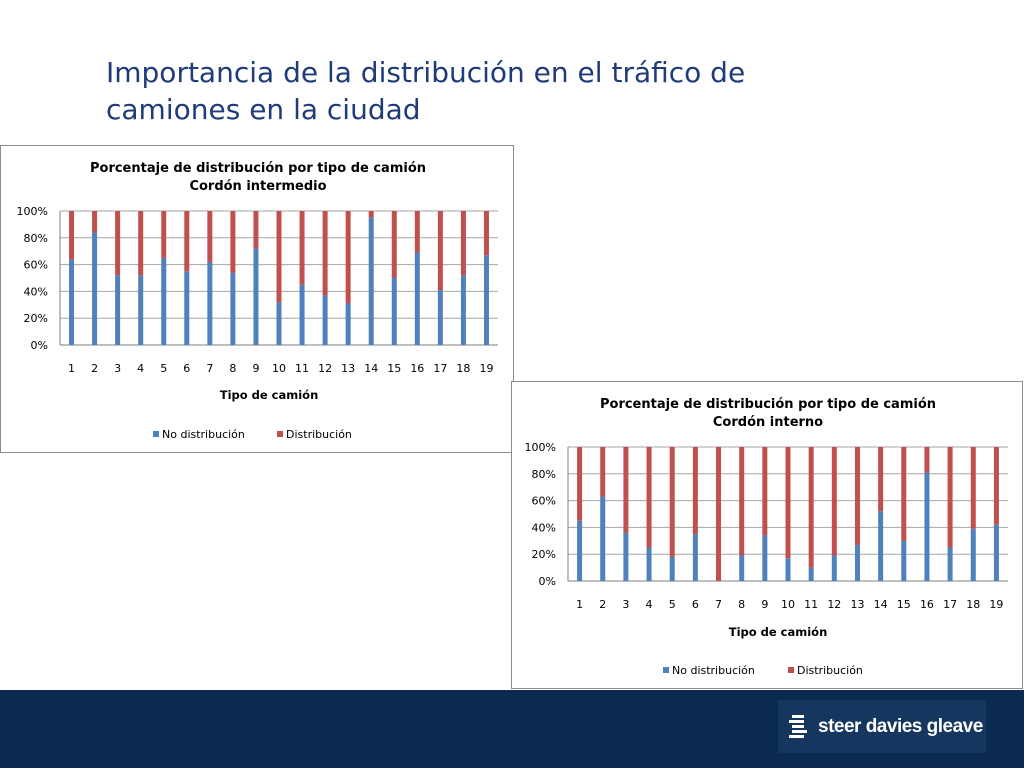 This screenshot has width=1024, height=768. Describe the element at coordinates (602, 604) in the screenshot. I see `x-tick-label: 2` at that location.